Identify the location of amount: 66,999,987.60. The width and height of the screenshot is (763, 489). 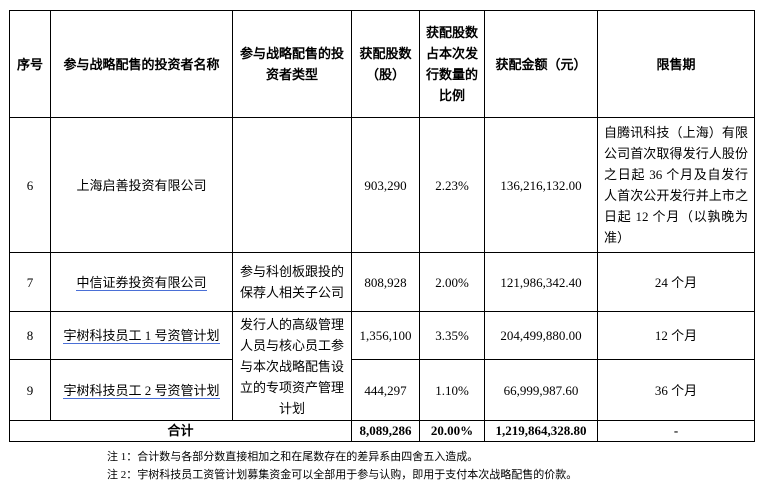
(541, 390).